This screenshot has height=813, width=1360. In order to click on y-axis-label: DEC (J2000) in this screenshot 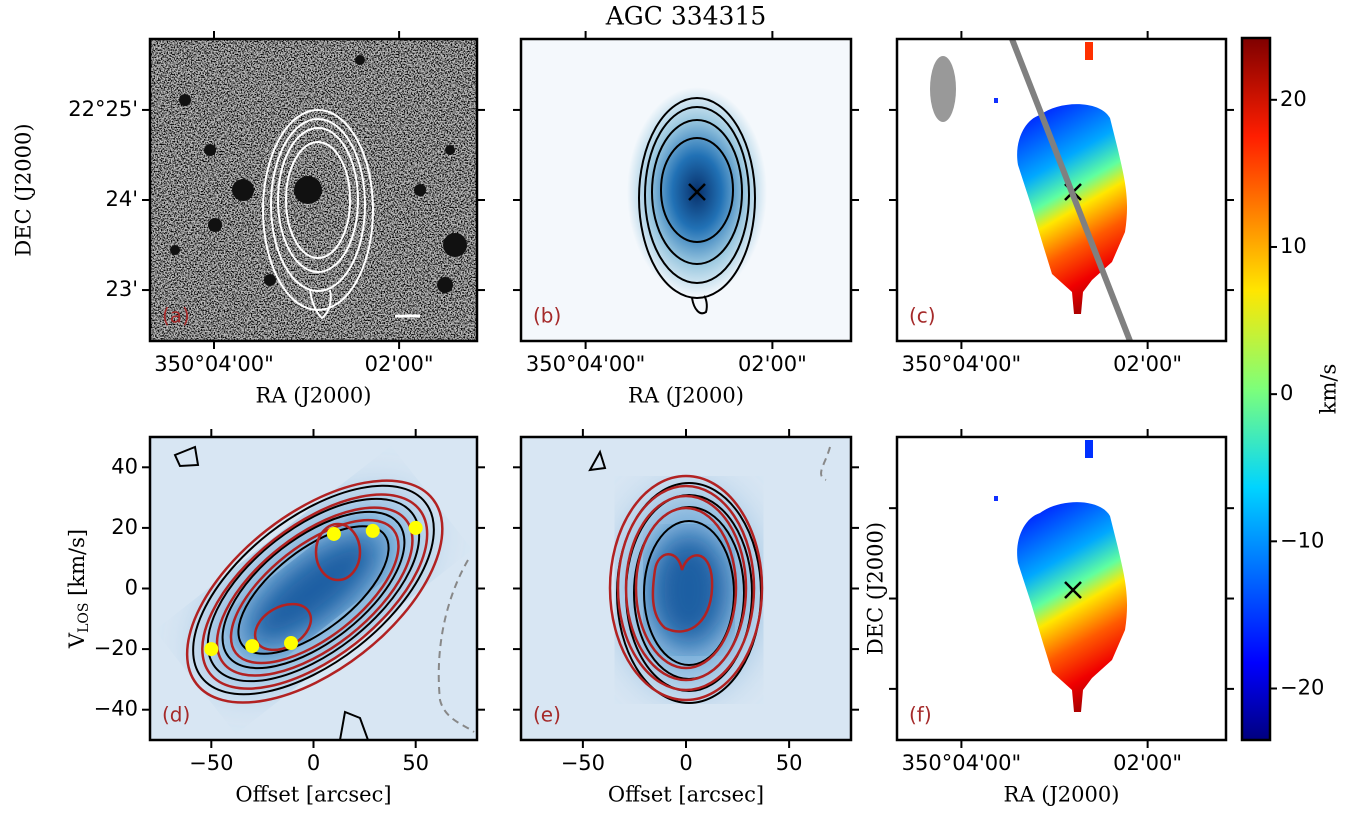, I will do `click(876, 588)`.